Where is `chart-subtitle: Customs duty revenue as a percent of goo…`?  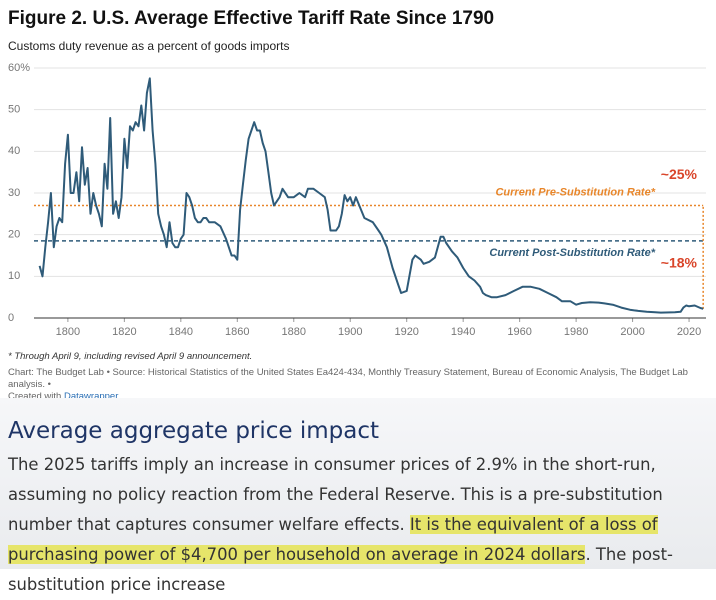 chart-subtitle: Customs duty revenue as a percent of goo… is located at coordinates (149, 46).